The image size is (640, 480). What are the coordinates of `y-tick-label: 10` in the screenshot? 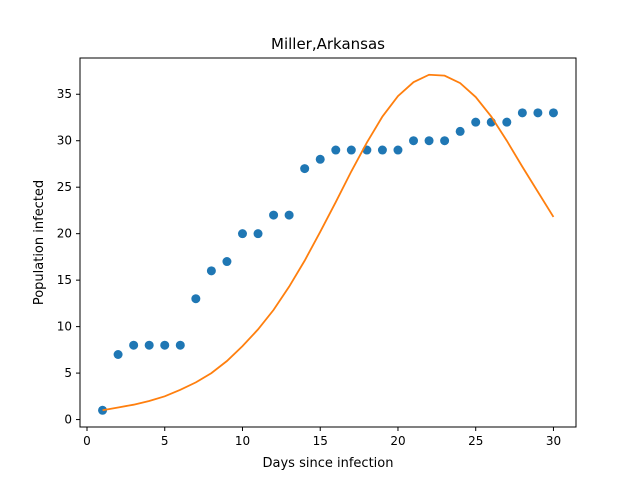 It's located at (64, 327).